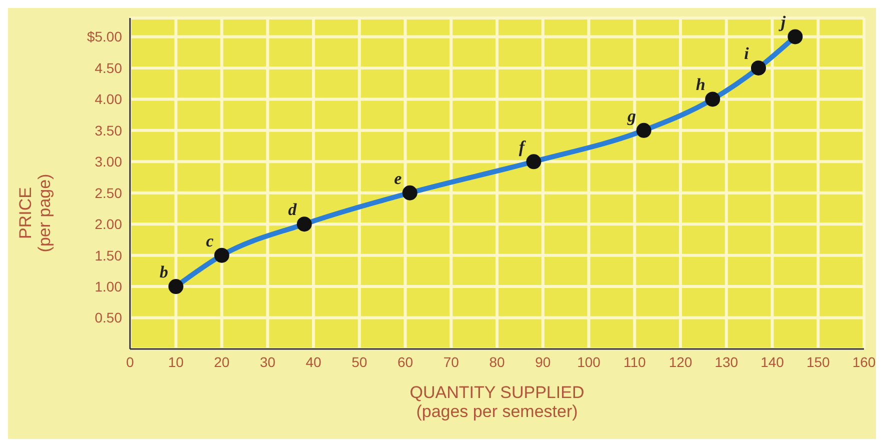 This screenshot has width=884, height=447. I want to click on x-tick-label: 50, so click(360, 362).